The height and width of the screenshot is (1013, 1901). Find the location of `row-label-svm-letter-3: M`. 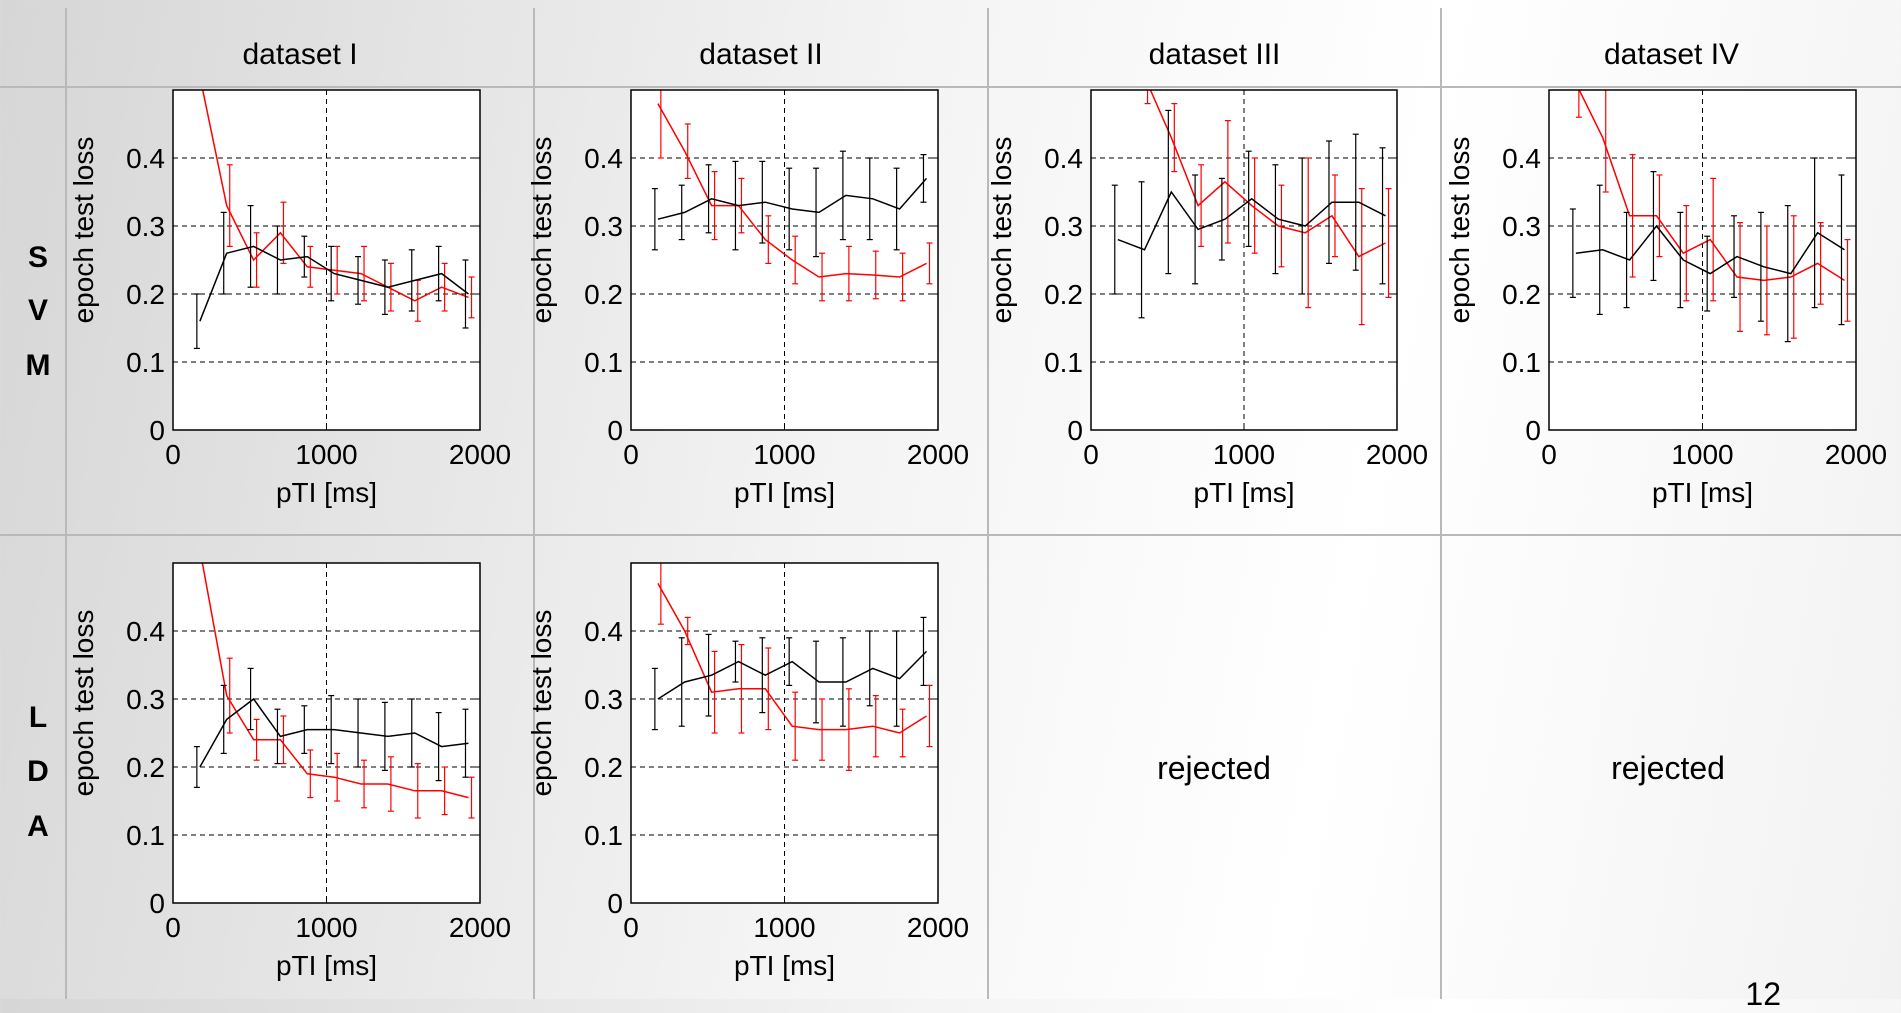

row-label-svm-letter-3: M is located at coordinates (38, 365).